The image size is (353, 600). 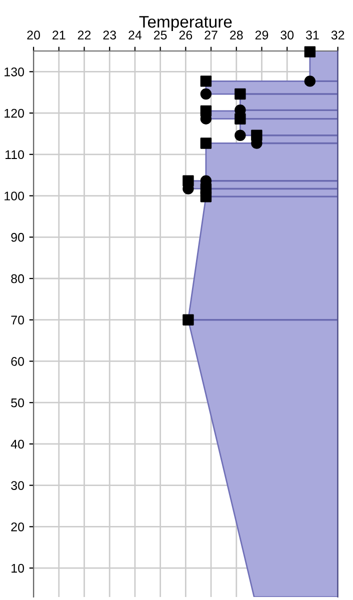 What do you see at coordinates (84, 35) in the screenshot?
I see `x-tick-label: 22` at bounding box center [84, 35].